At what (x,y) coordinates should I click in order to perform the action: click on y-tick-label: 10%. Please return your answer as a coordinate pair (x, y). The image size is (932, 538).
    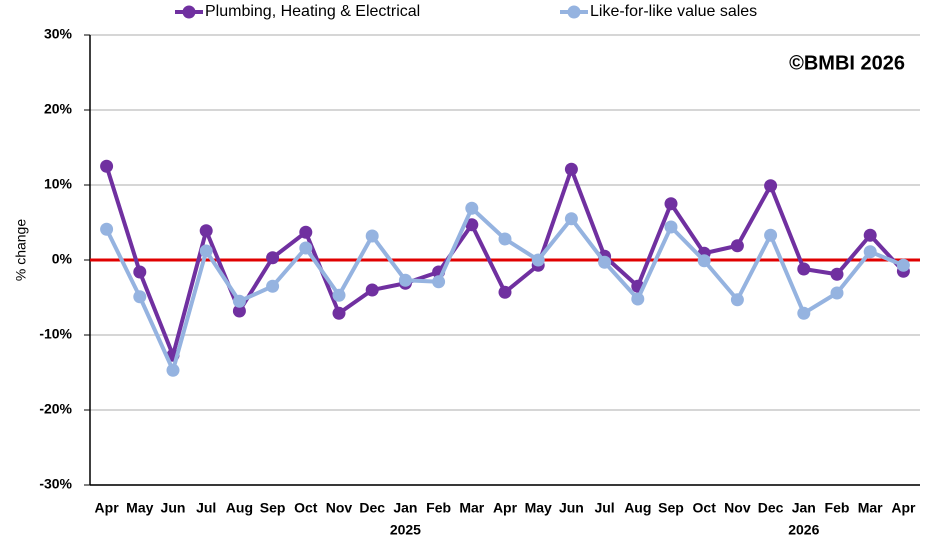
    Looking at the image, I should click on (58, 184).